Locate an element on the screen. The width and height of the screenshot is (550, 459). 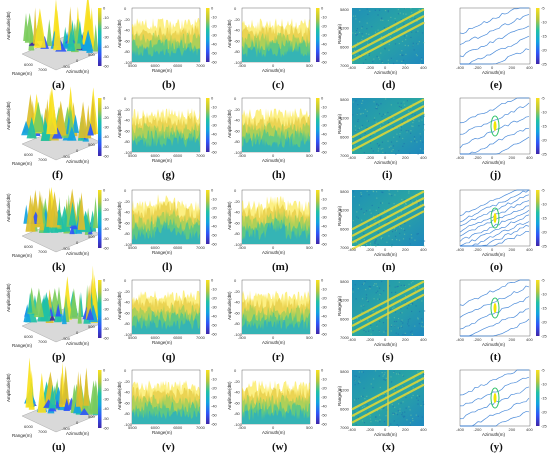
y-tick-label: 7000 is located at coordinates (345, 427).